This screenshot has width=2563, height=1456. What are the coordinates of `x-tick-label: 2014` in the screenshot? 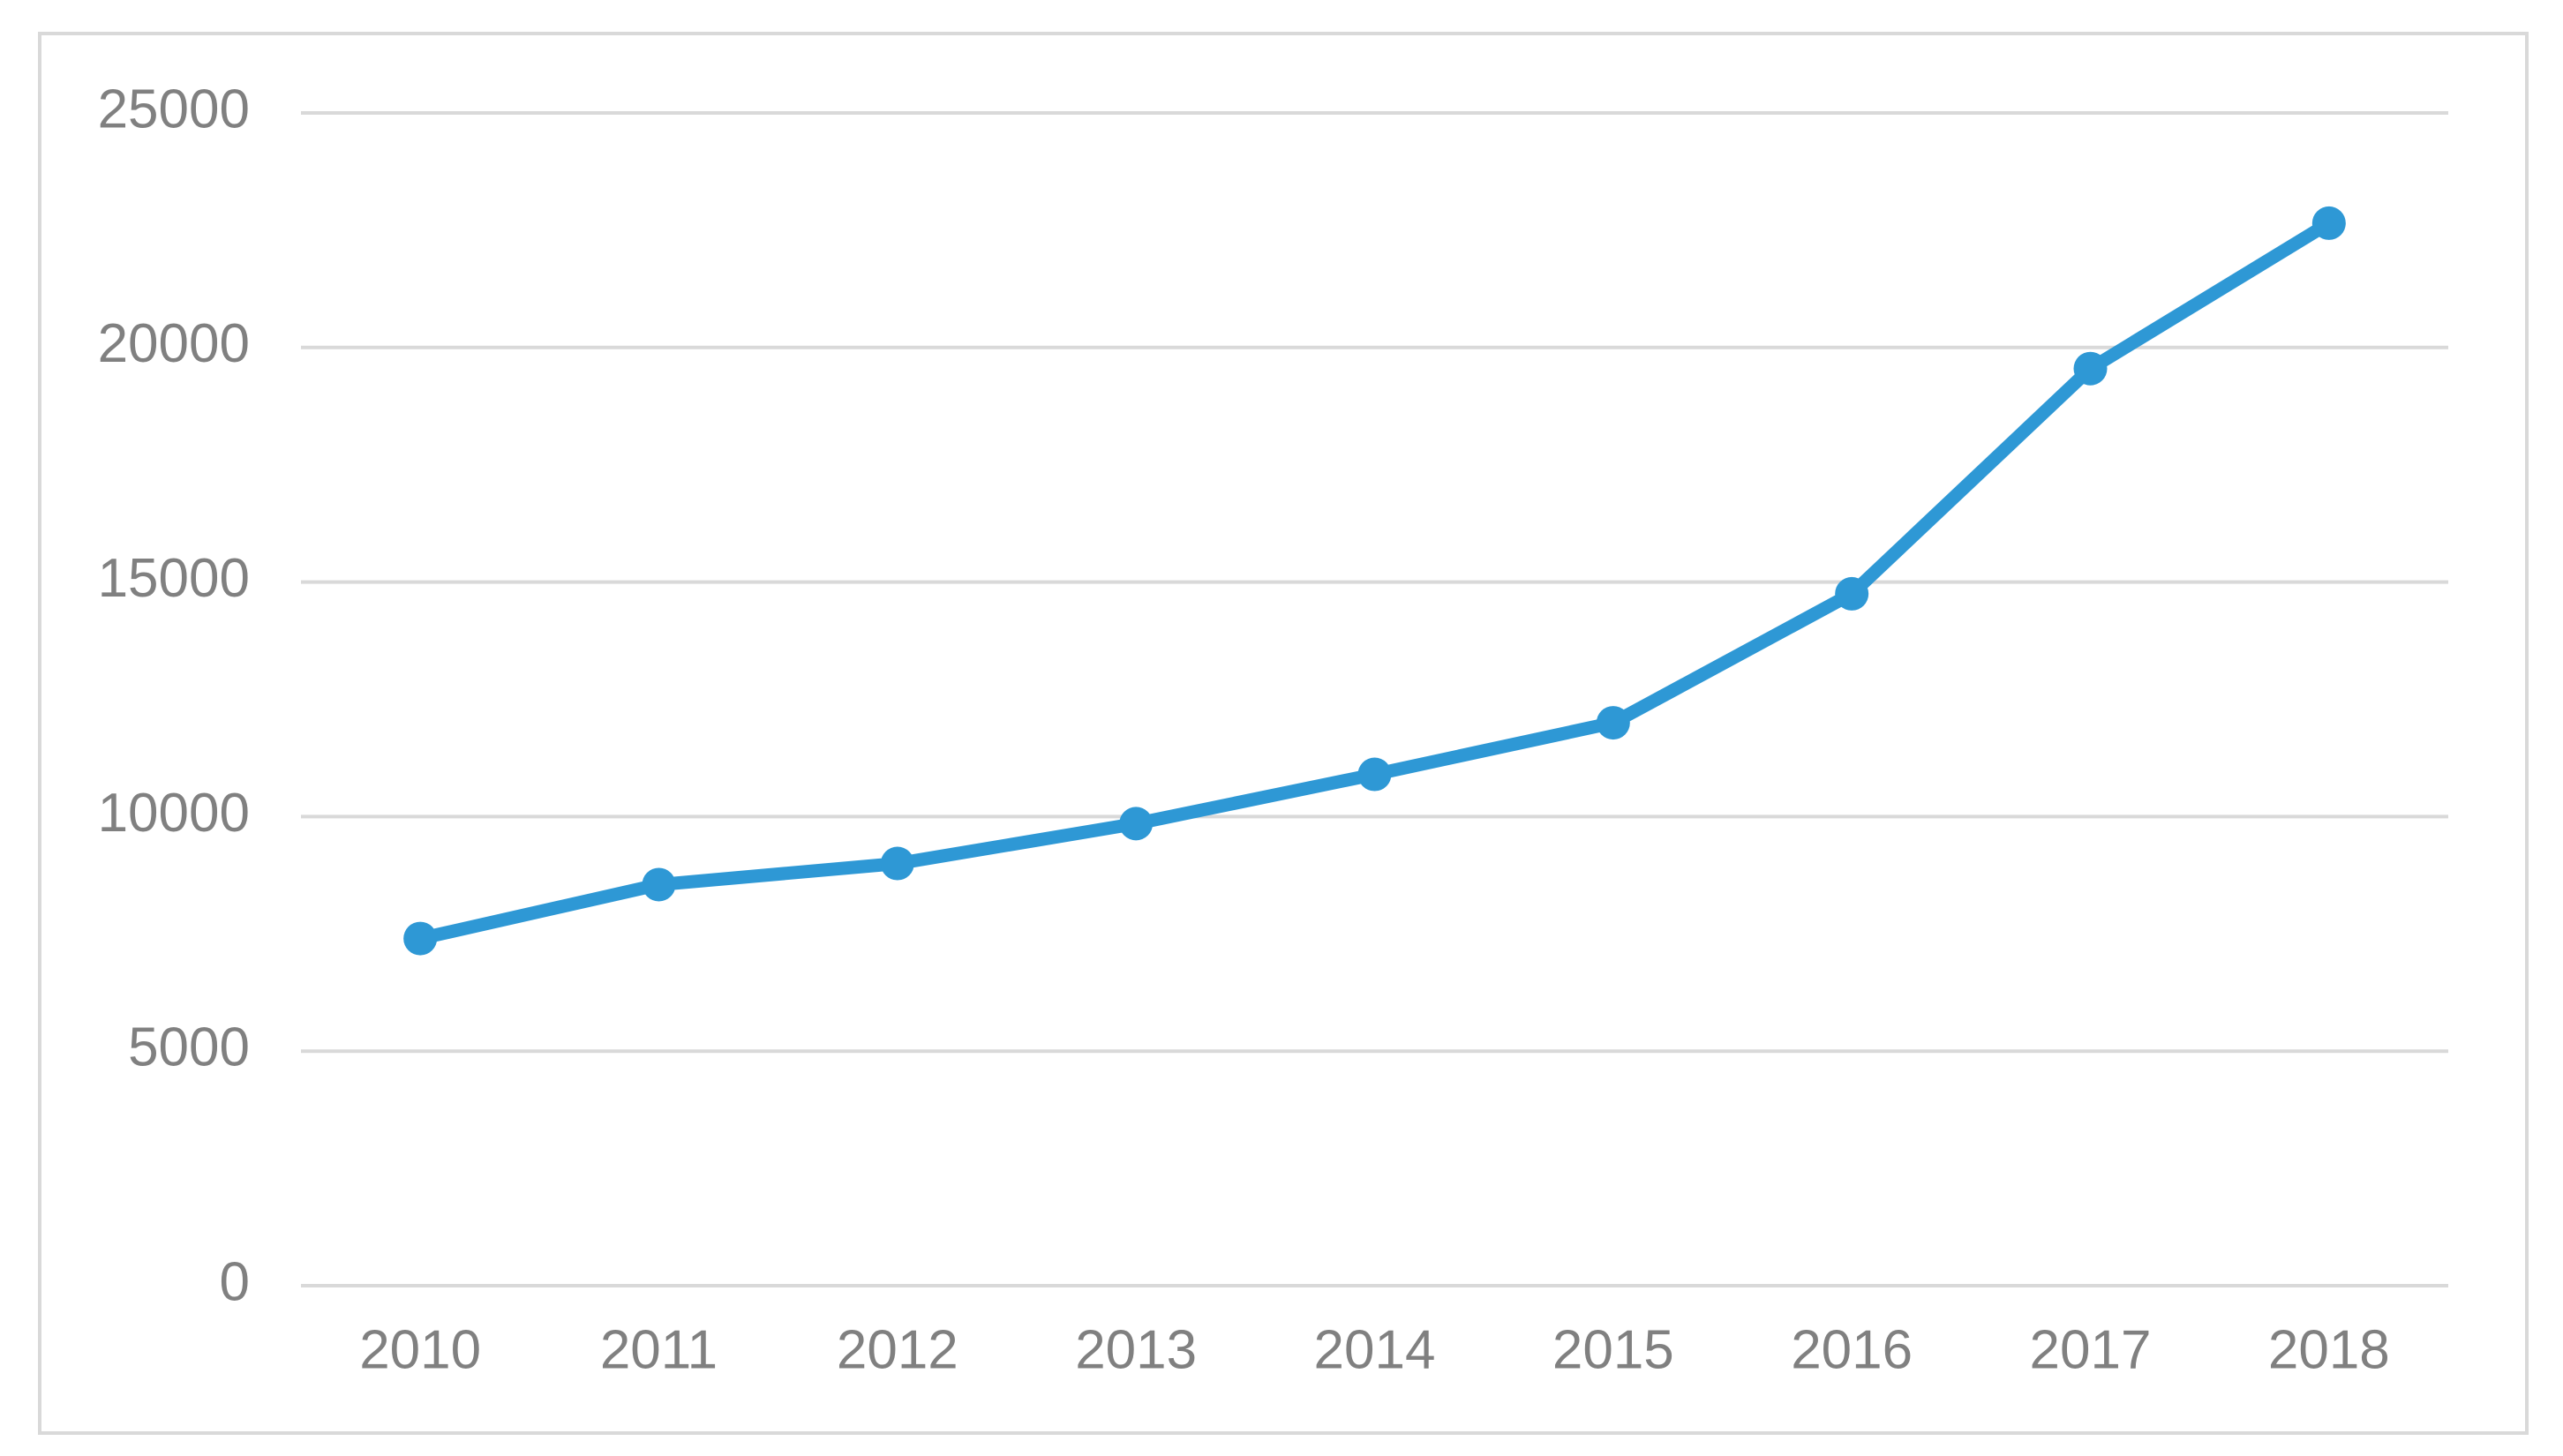 It's located at (1375, 1349).